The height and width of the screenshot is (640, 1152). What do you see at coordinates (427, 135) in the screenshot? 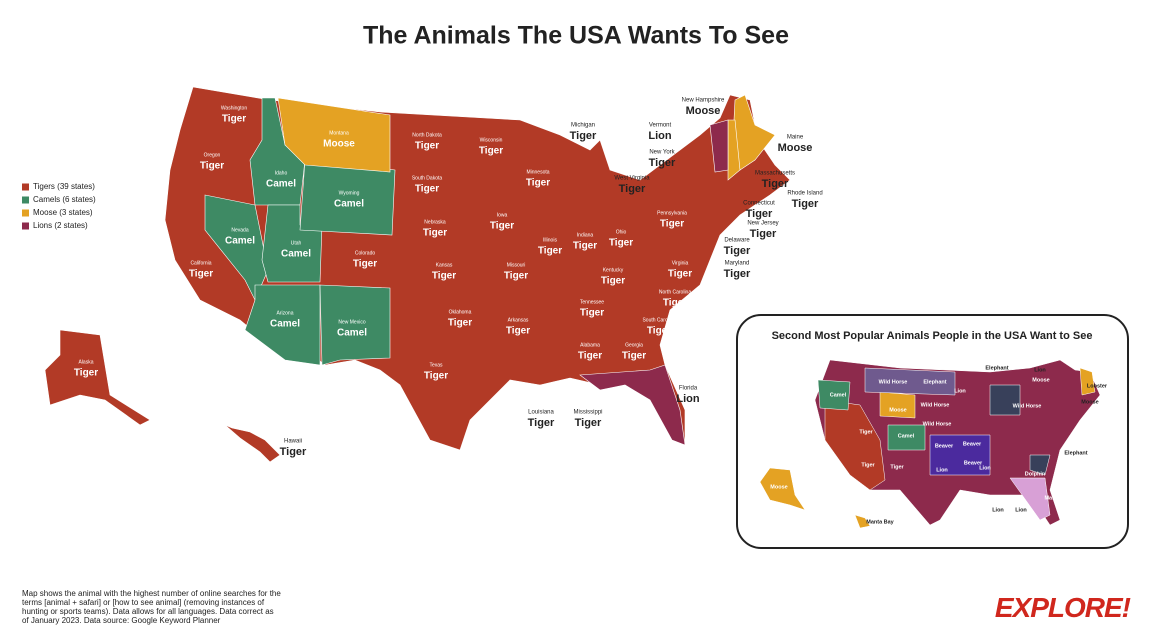
I see `state-name: North Dakota` at bounding box center [427, 135].